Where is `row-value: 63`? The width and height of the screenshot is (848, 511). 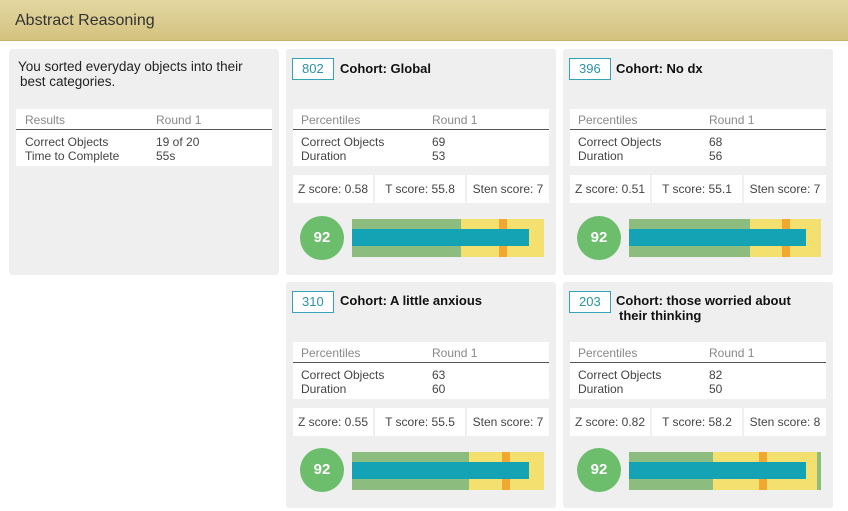 row-value: 63 is located at coordinates (439, 375).